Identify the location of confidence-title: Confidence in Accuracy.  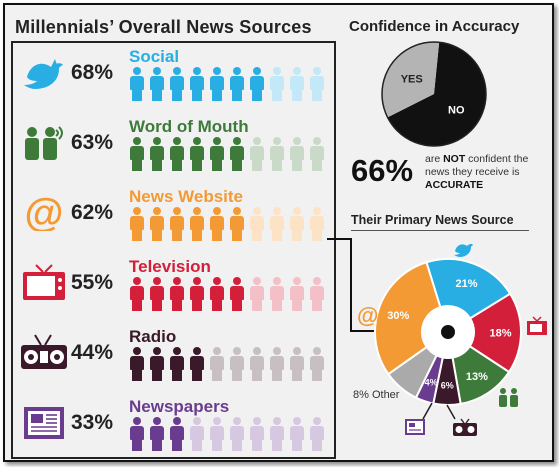
(434, 26).